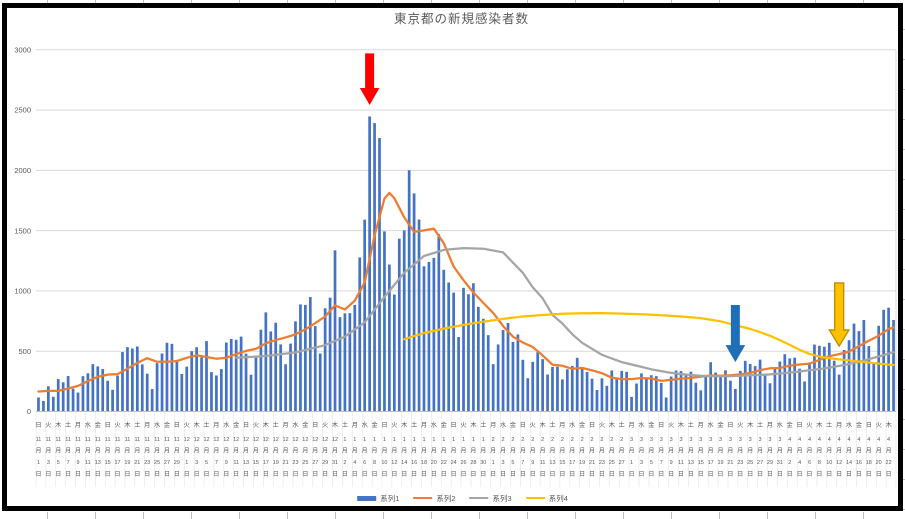 This screenshot has height=519, width=905. I want to click on svg-text: 17, so click(266, 463).